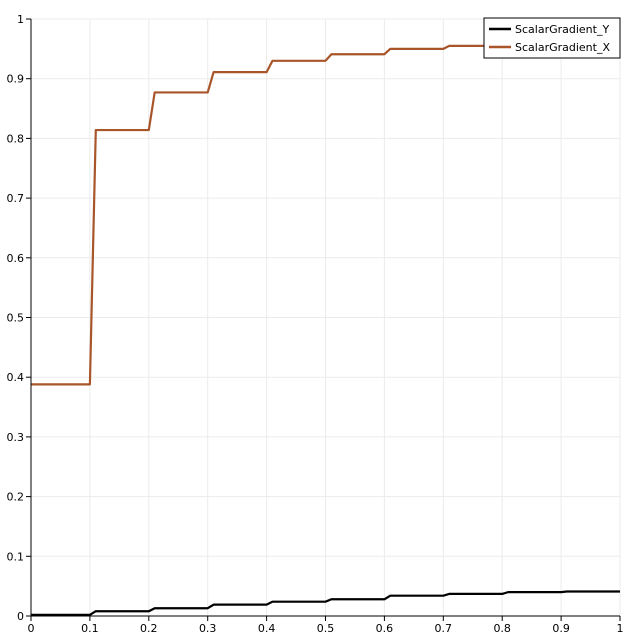 Image resolution: width=640 pixels, height=644 pixels. What do you see at coordinates (16, 258) in the screenshot?
I see `y-tick-label: 0.6` at bounding box center [16, 258].